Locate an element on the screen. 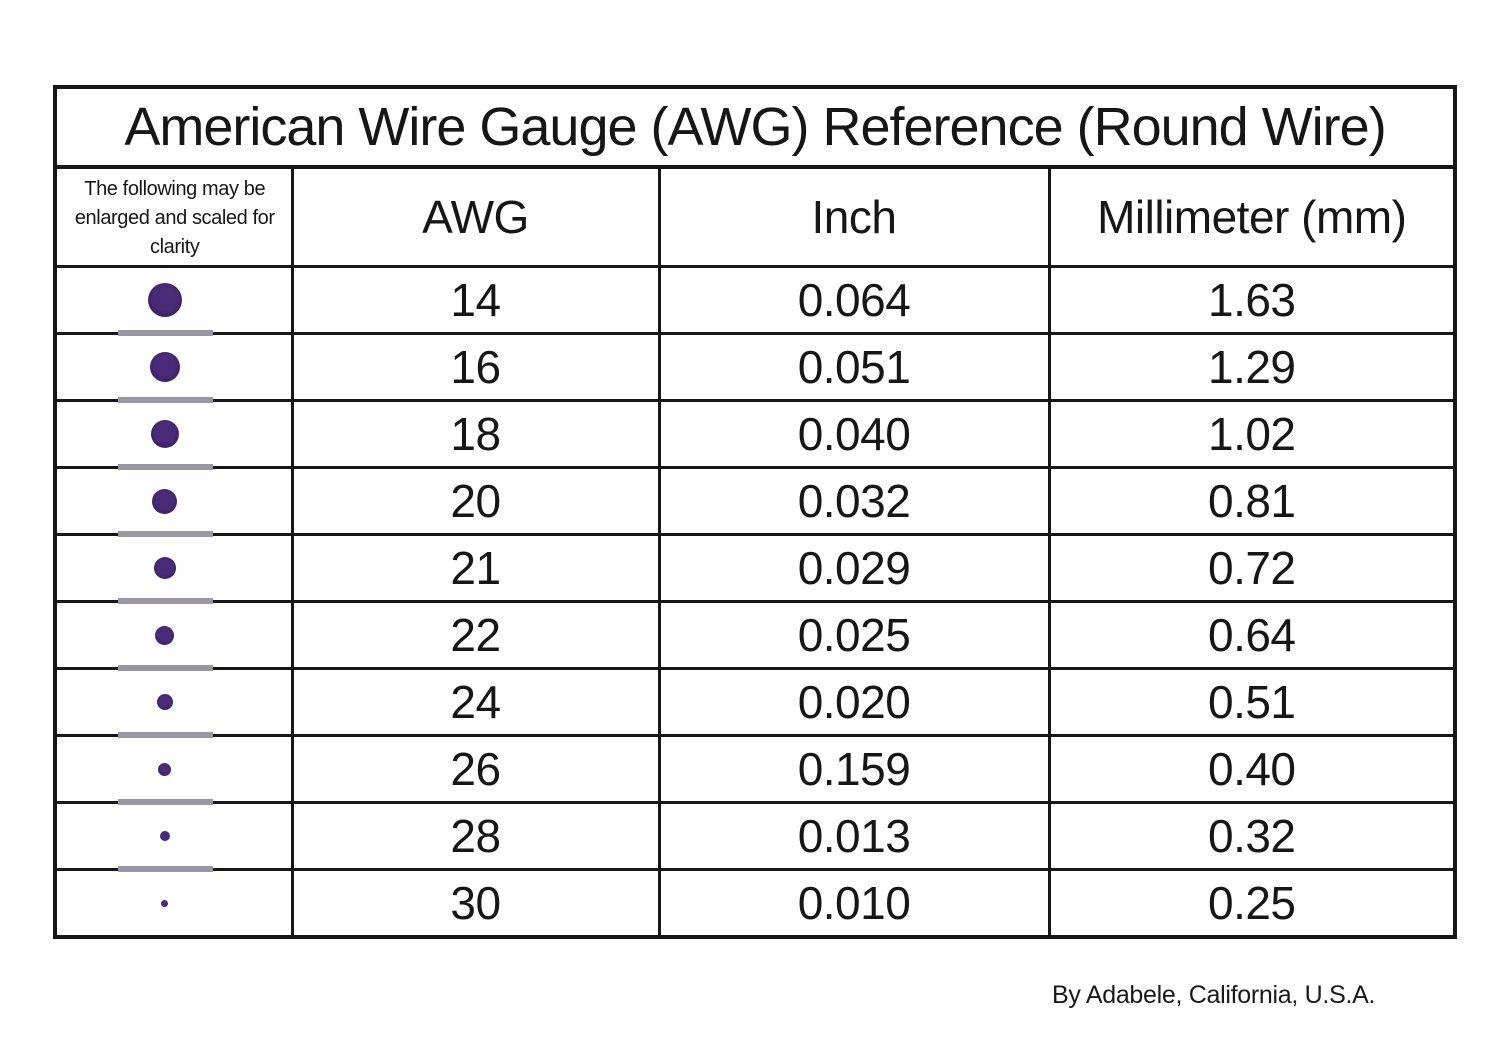 This screenshot has height=1056, width=1500. mm-cell: 0.72 is located at coordinates (1252, 568).